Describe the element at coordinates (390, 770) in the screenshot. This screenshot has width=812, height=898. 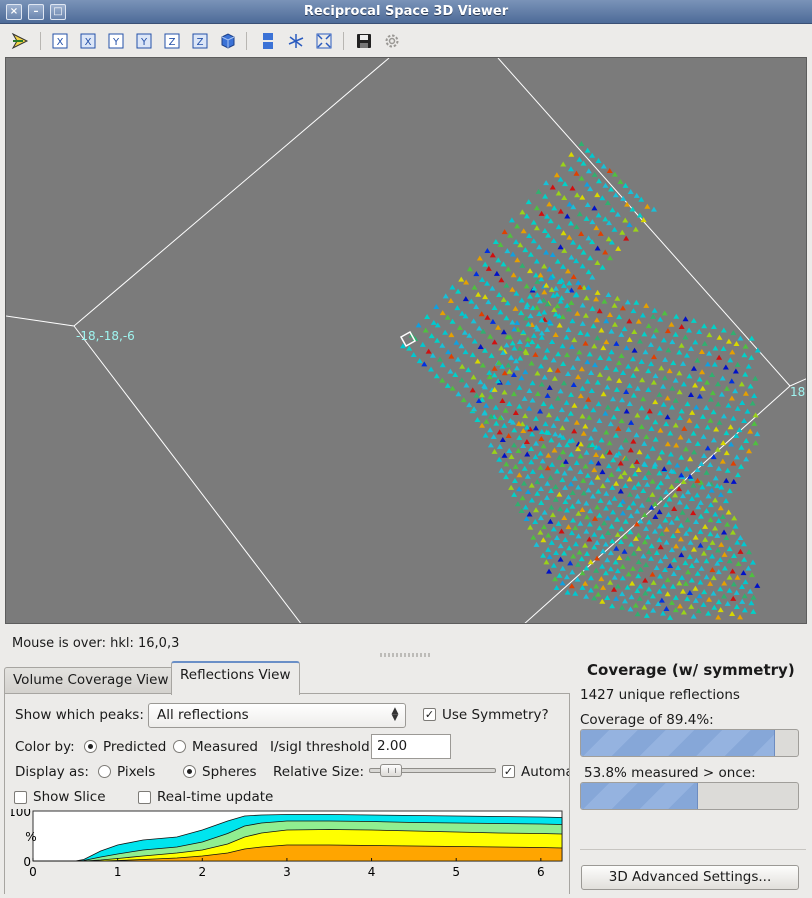
I see `relative-size-slider-handle` at that location.